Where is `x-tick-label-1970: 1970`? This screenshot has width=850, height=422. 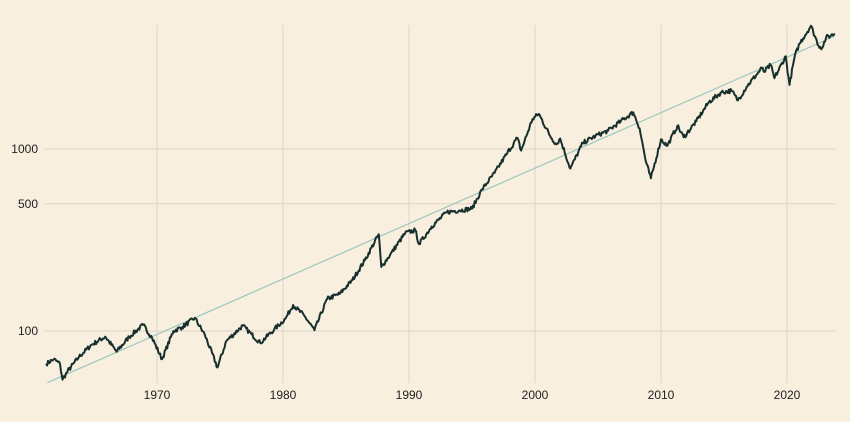 x-tick-label-1970: 1970 is located at coordinates (157, 395).